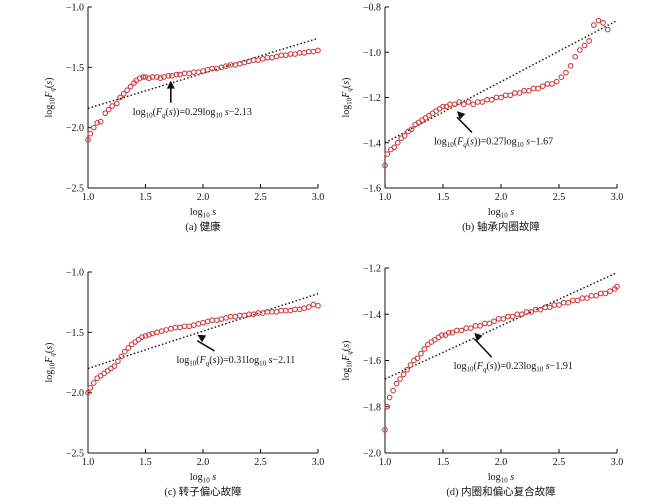 This screenshot has width=664, height=504. Describe the element at coordinates (372, 315) in the screenshot. I see `y-tick-label: −1.4` at that location.